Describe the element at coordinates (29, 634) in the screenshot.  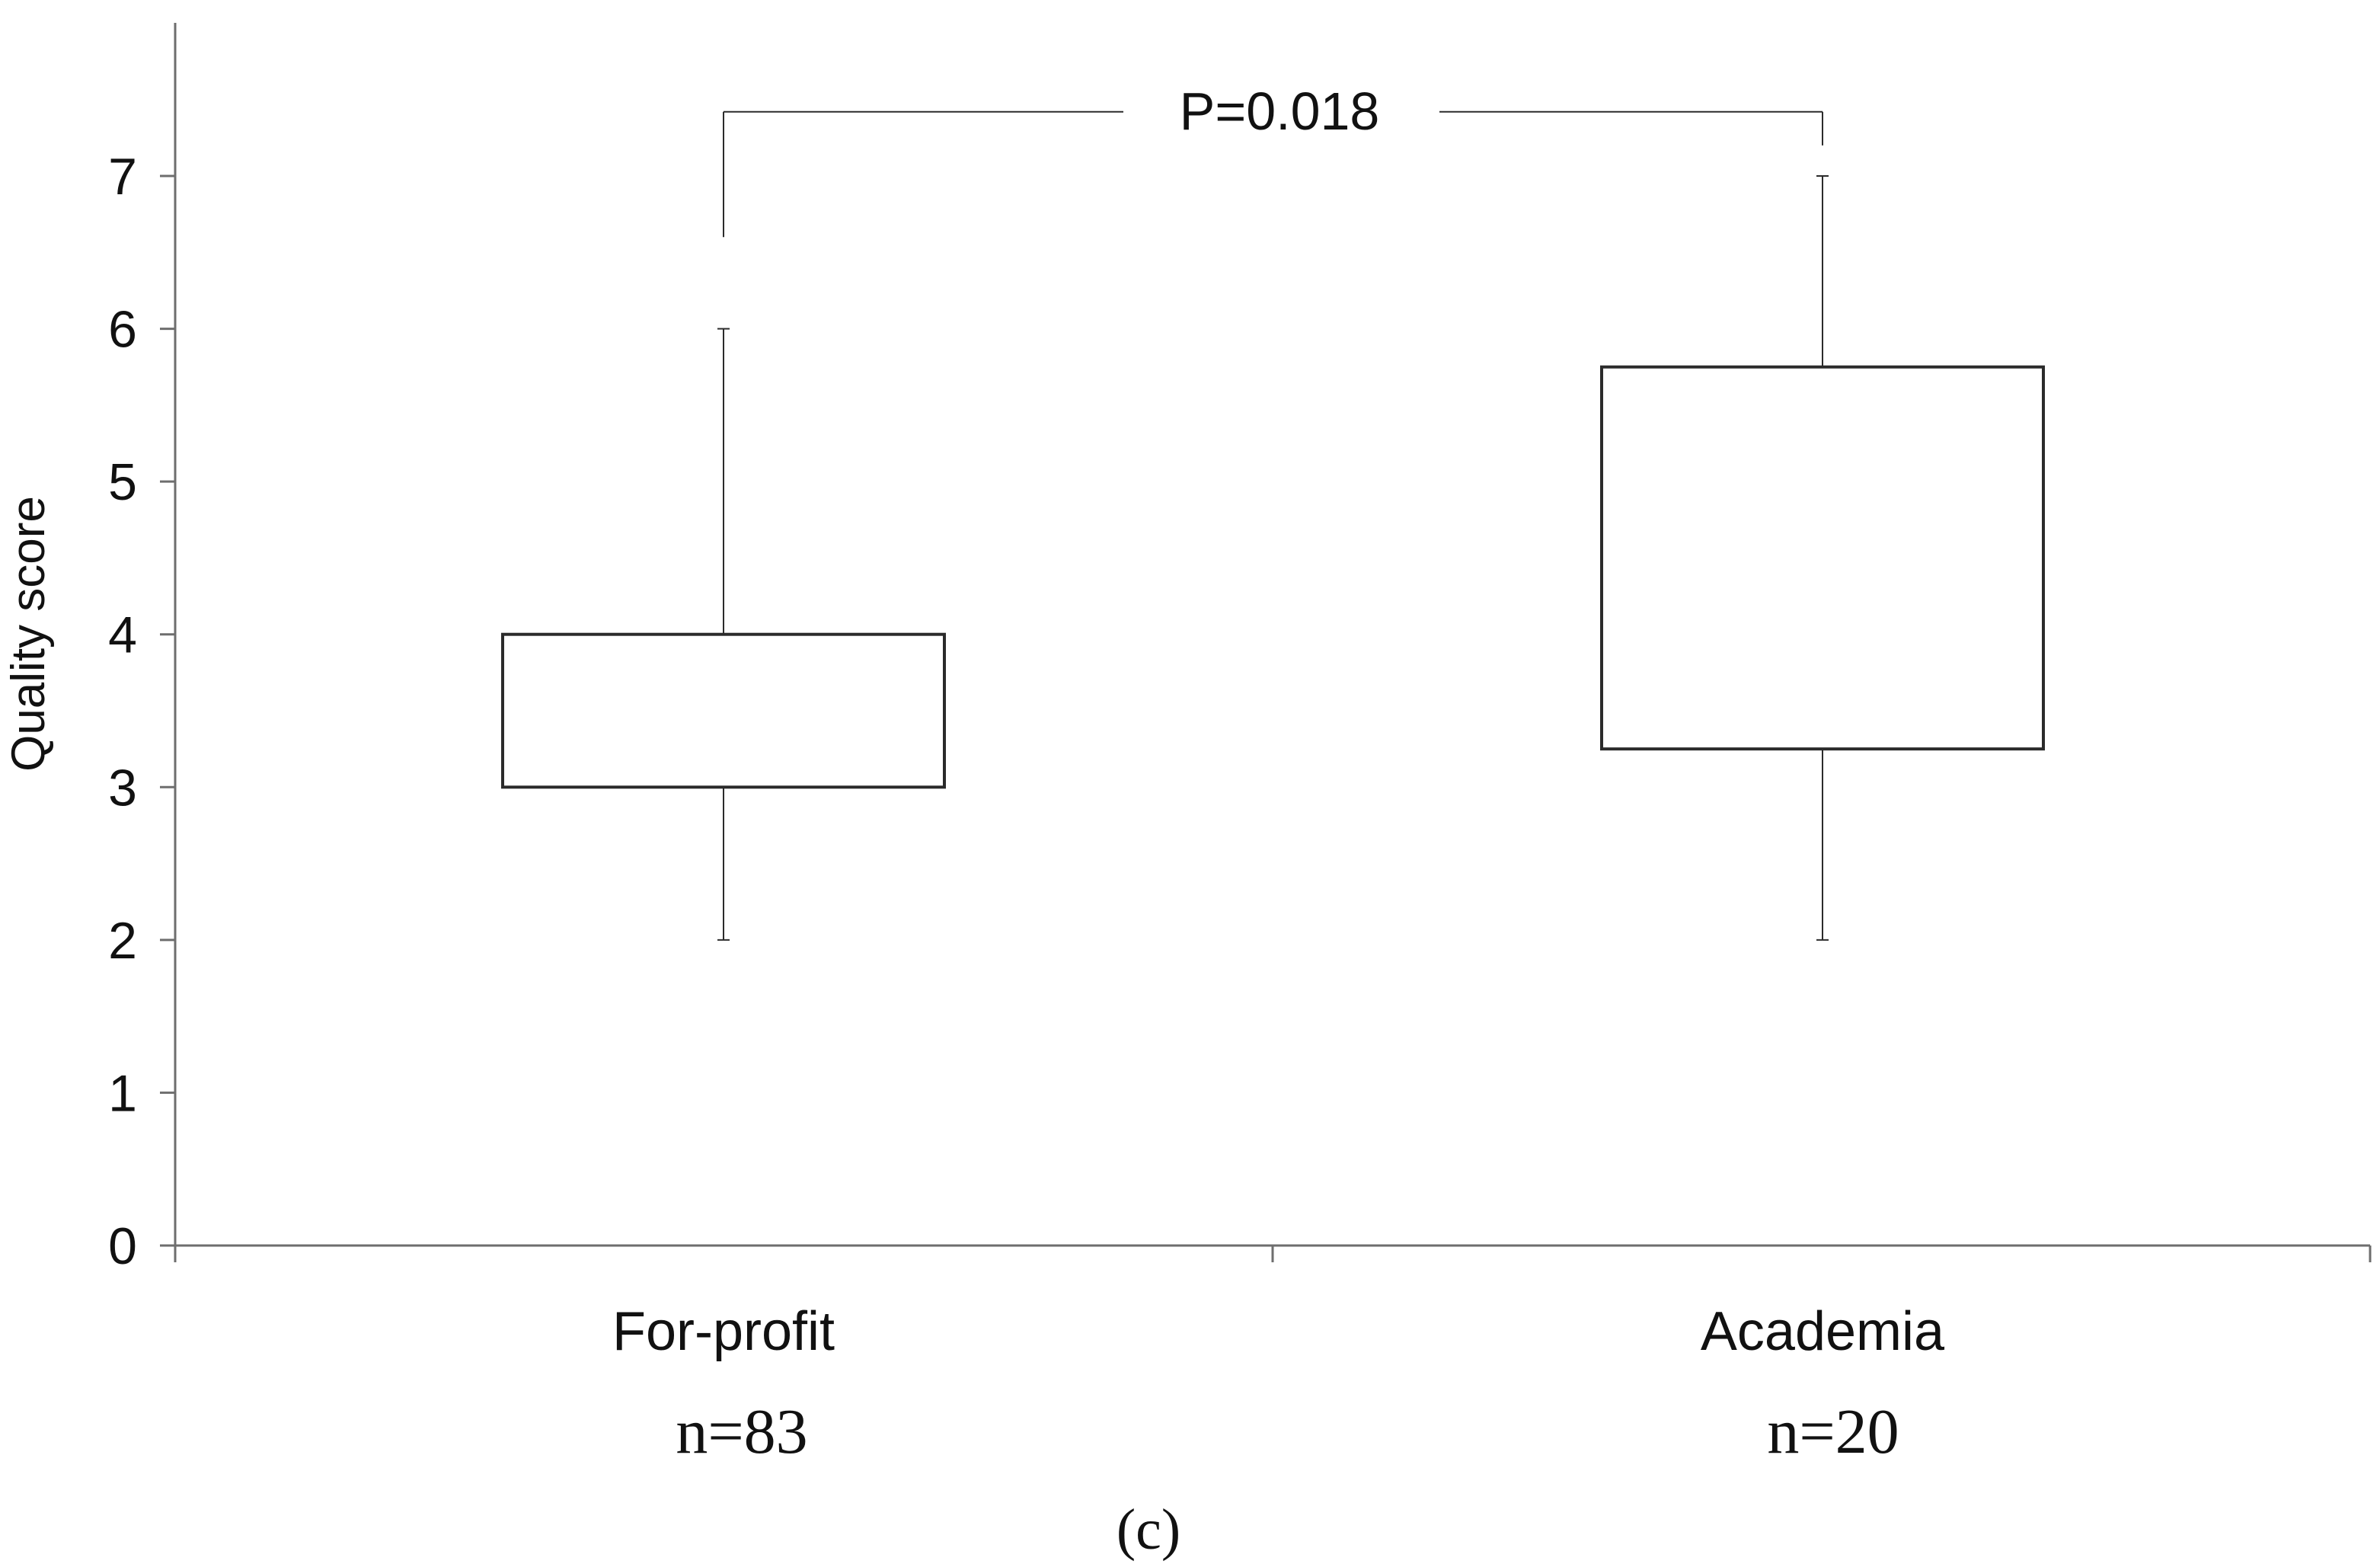
I see `y-axis-label: Quality score` at that location.